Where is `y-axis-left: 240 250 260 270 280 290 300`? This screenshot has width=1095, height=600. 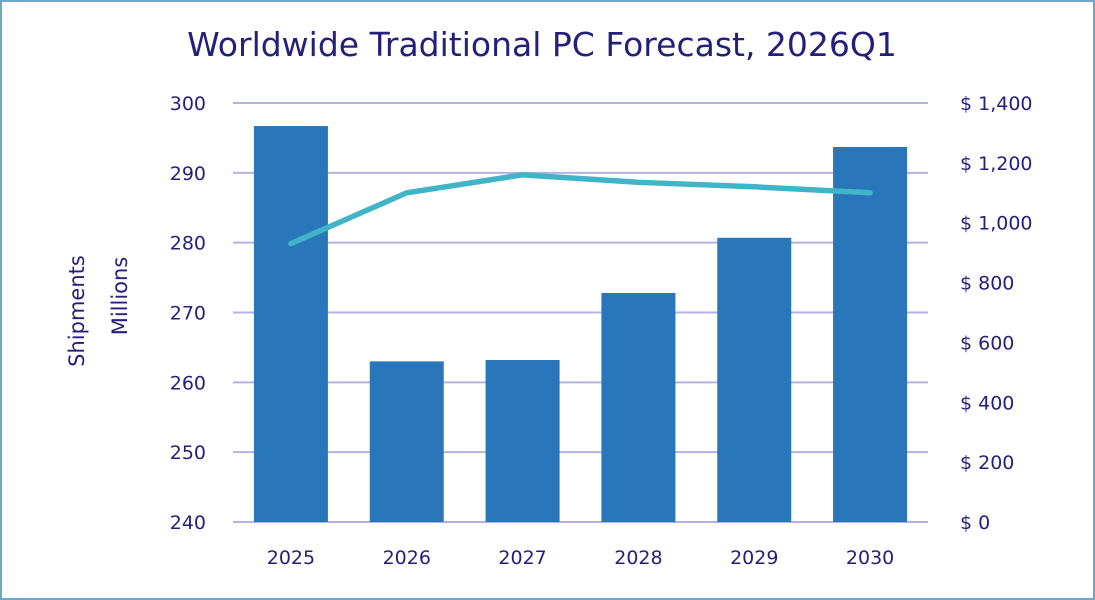
y-axis-left: 240 250 260 270 280 290 300 is located at coordinates (188, 313).